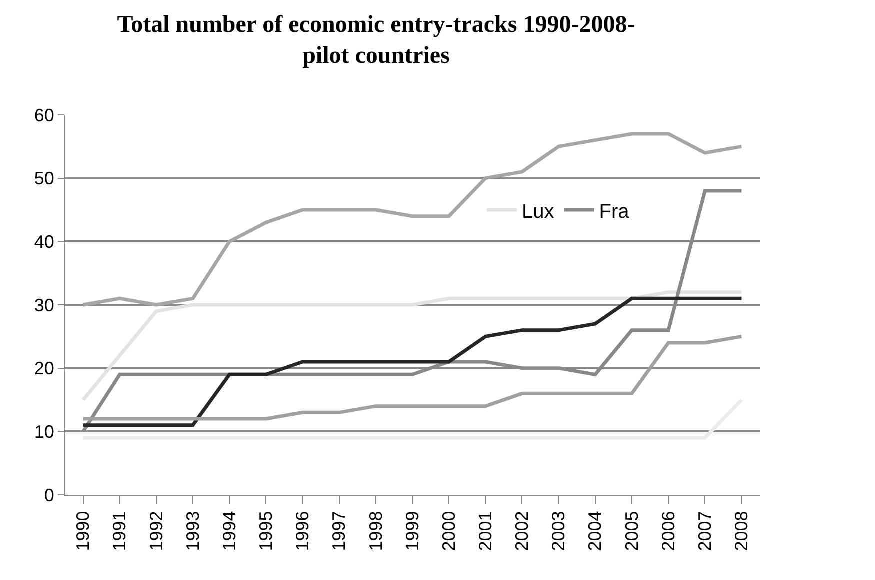  What do you see at coordinates (44, 115) in the screenshot?
I see `y-tick-label: 60` at bounding box center [44, 115].